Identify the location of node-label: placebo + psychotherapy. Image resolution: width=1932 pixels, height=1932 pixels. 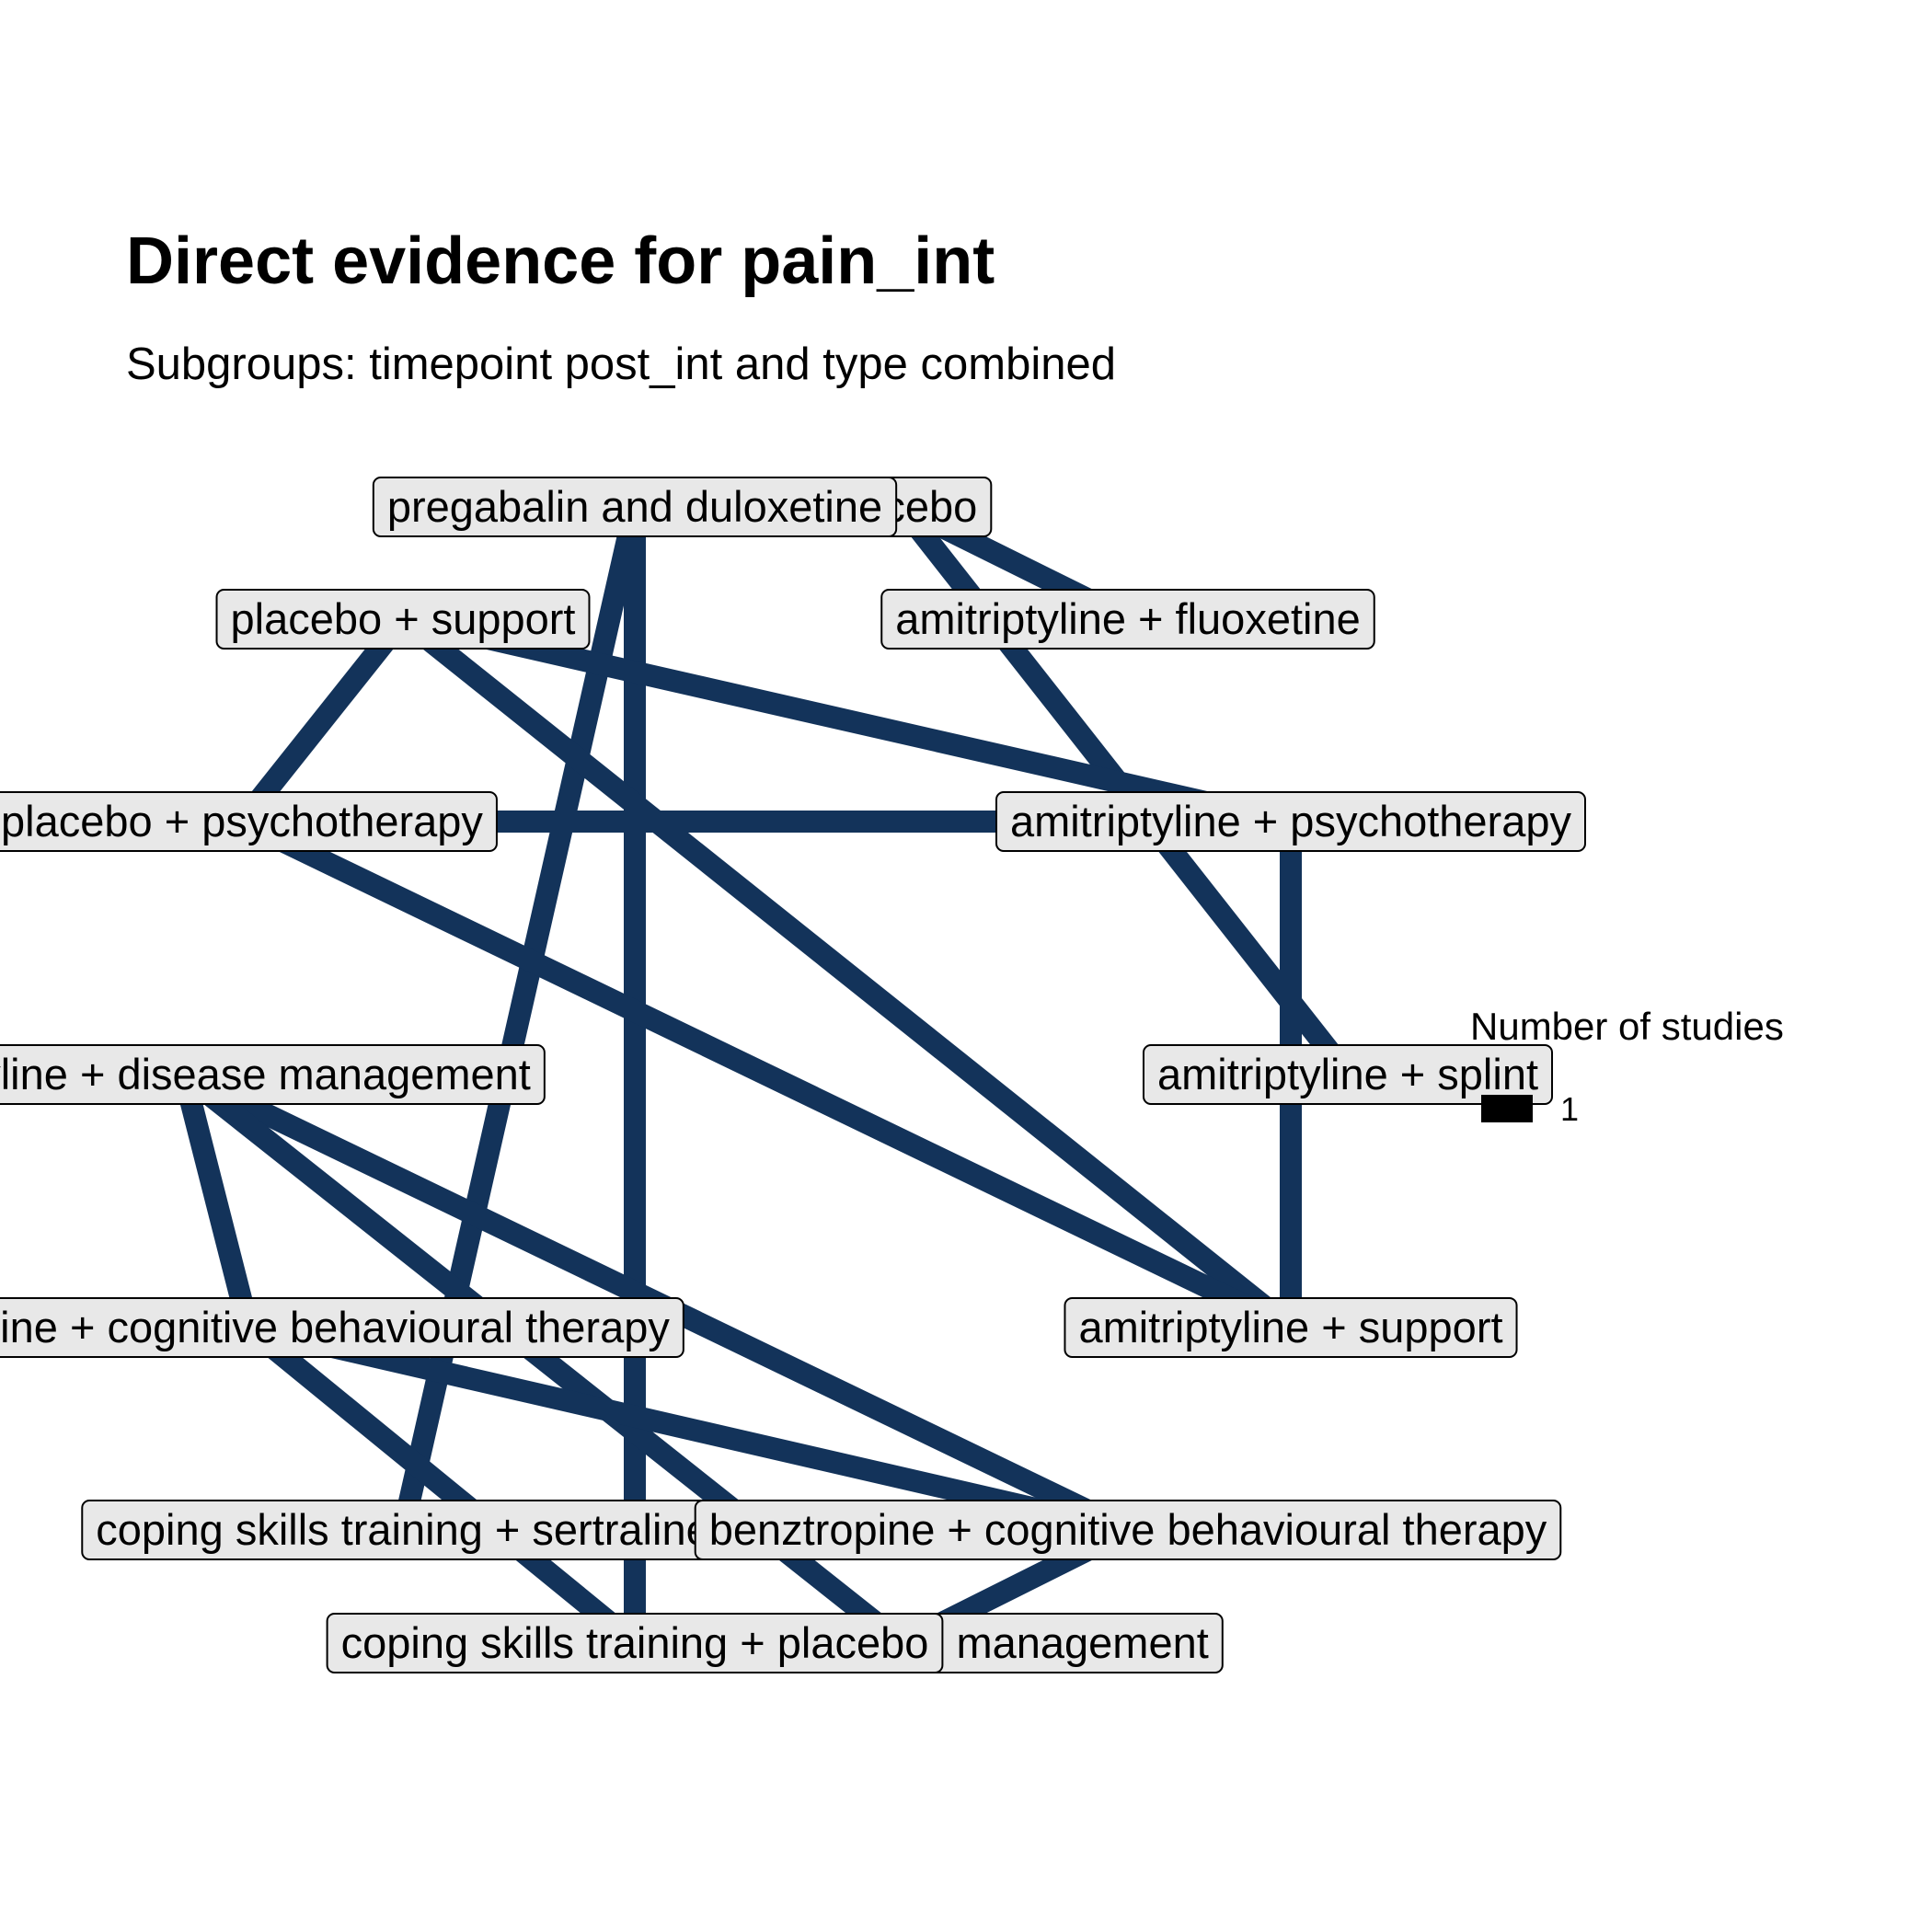
(242, 821).